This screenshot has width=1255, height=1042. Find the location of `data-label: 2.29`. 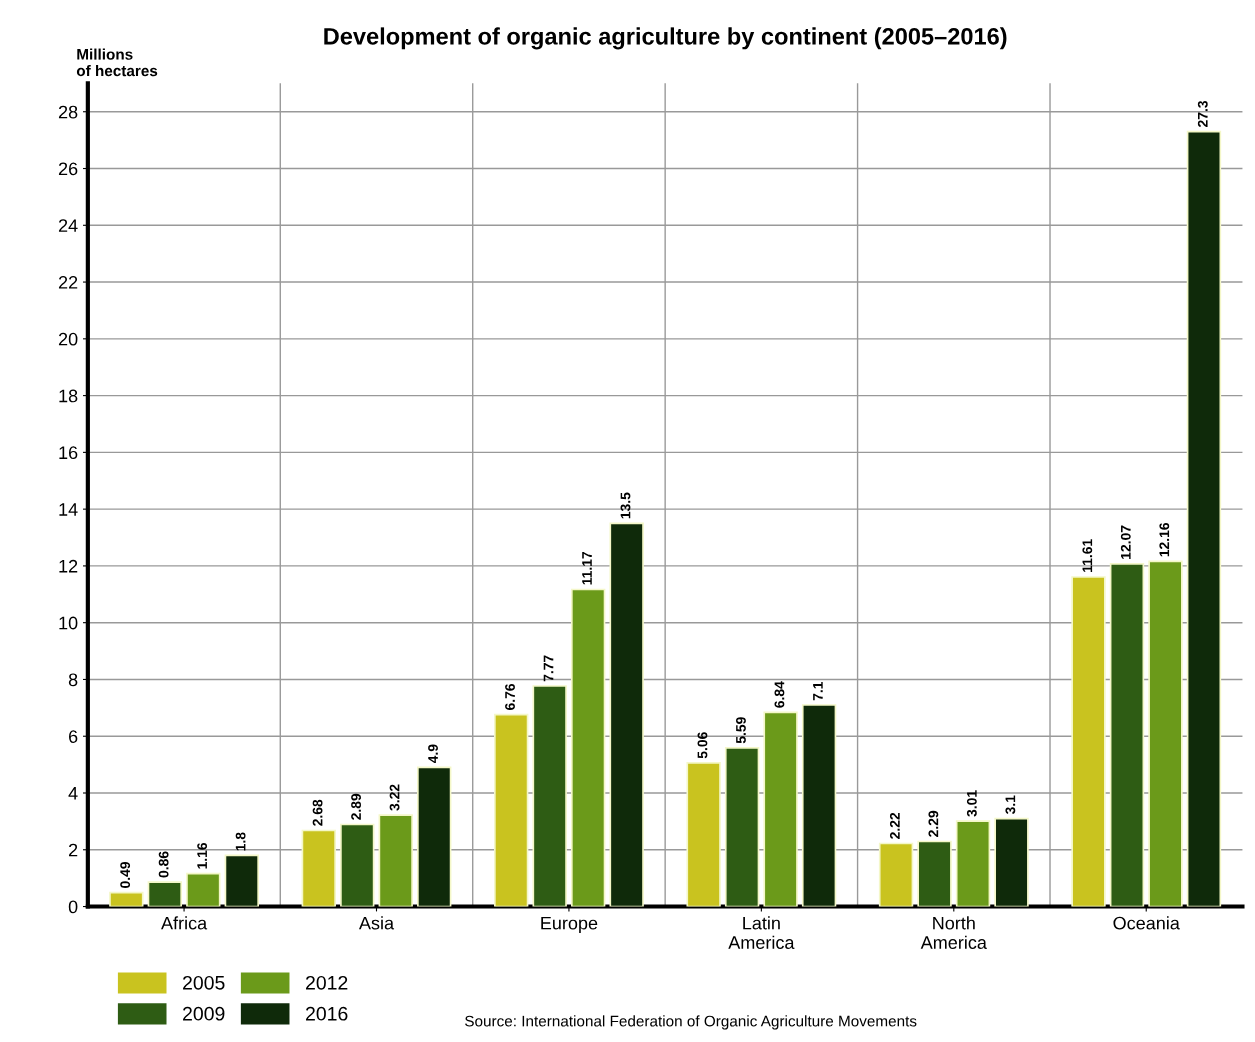

data-label: 2.29 is located at coordinates (933, 823).